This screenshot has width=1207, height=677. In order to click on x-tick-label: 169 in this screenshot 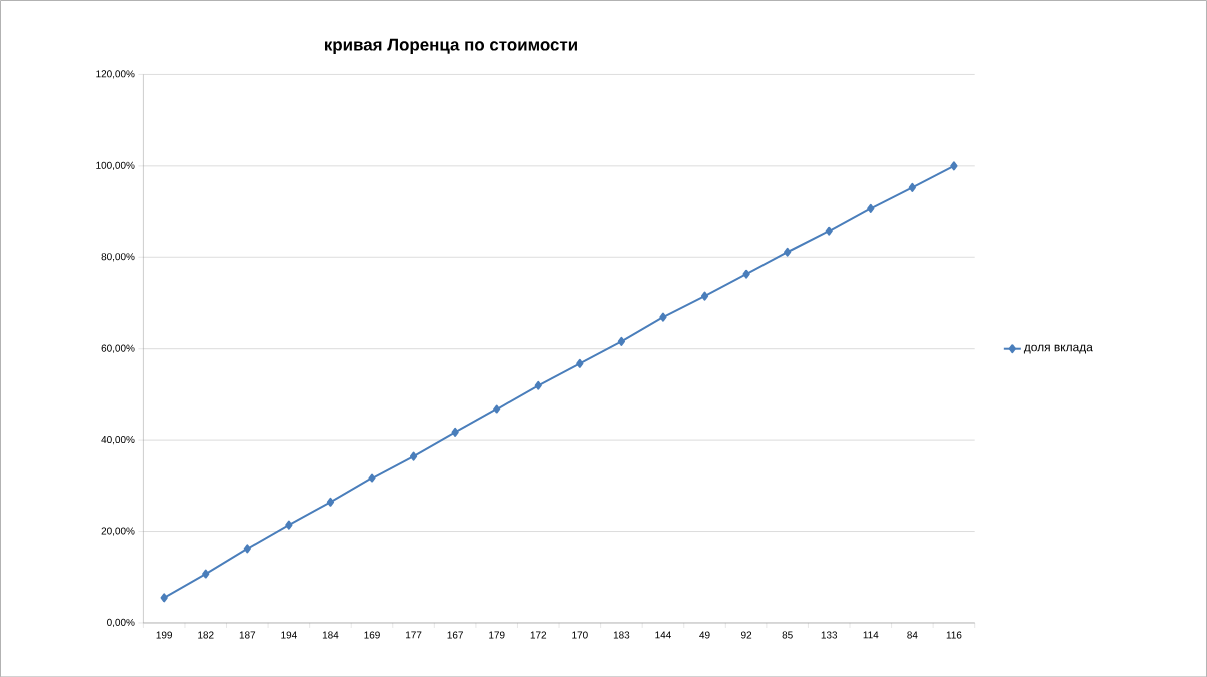, I will do `click(372, 635)`.